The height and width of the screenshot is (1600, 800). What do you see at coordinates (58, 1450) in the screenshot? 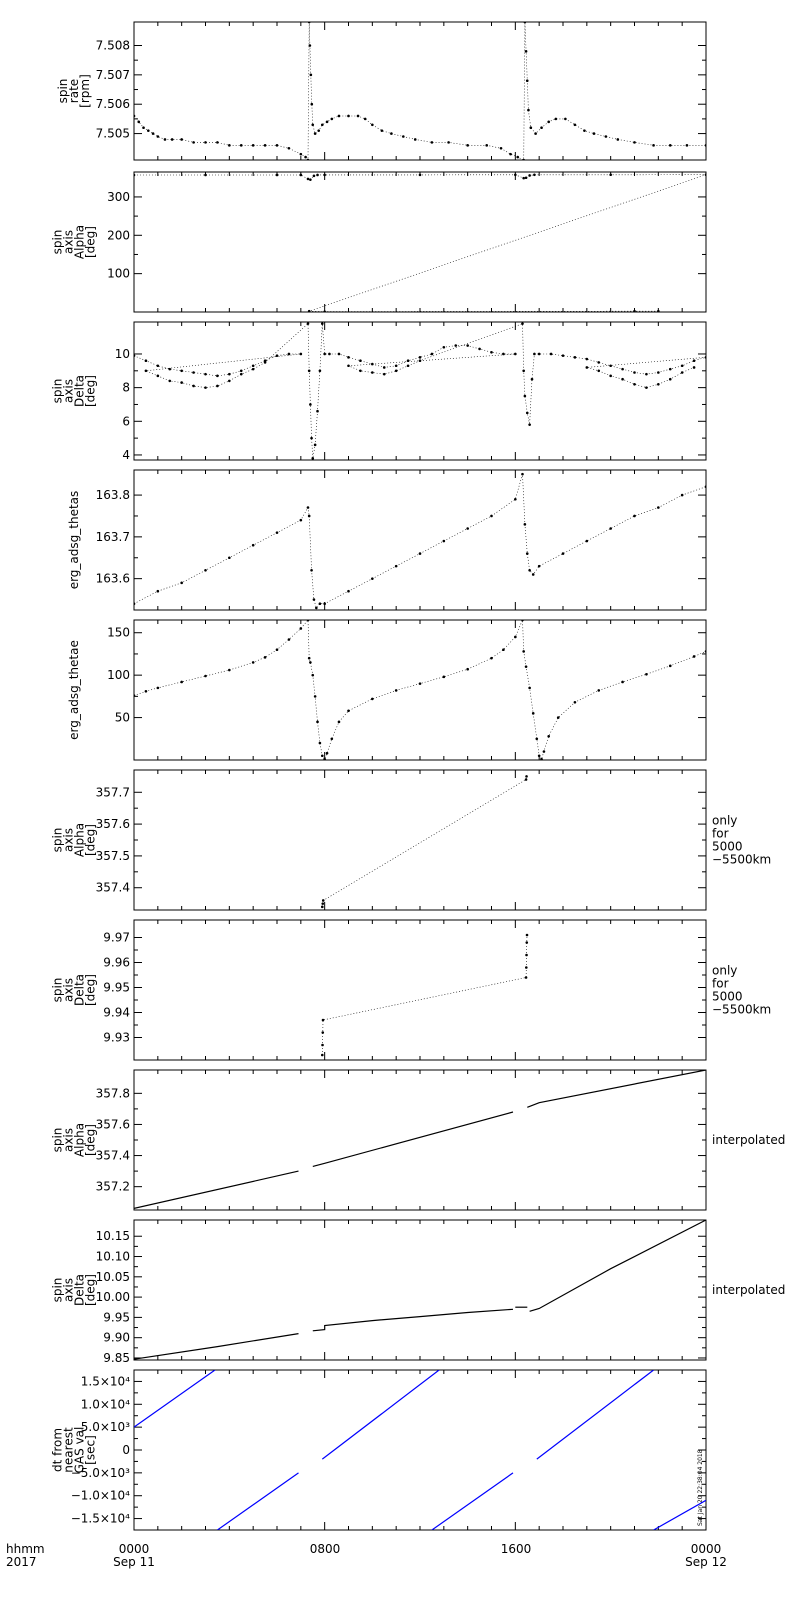
I see `y-axis-label-line: dt from` at bounding box center [58, 1450].